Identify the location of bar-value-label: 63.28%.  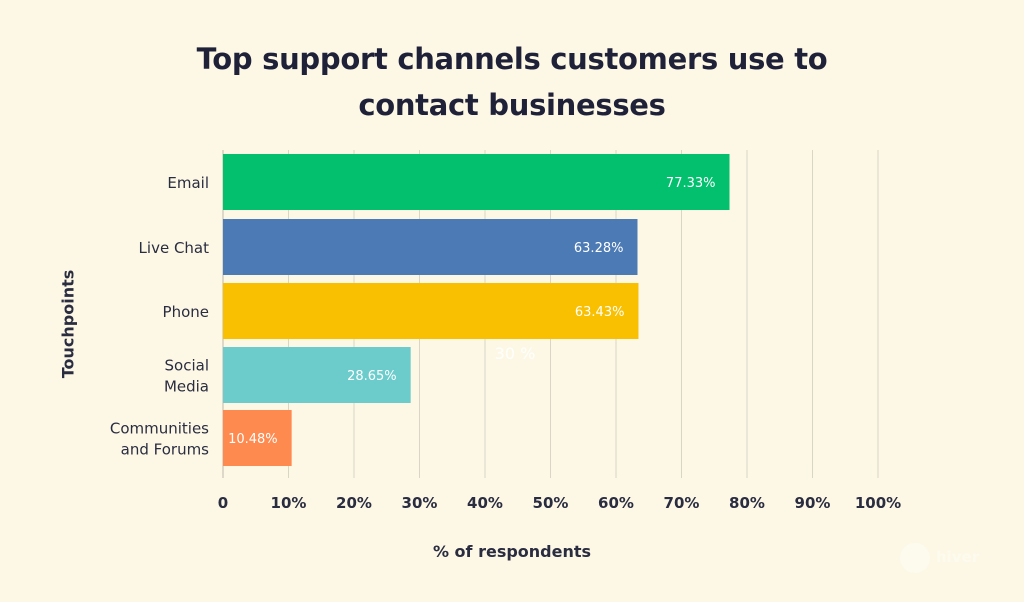
(599, 248).